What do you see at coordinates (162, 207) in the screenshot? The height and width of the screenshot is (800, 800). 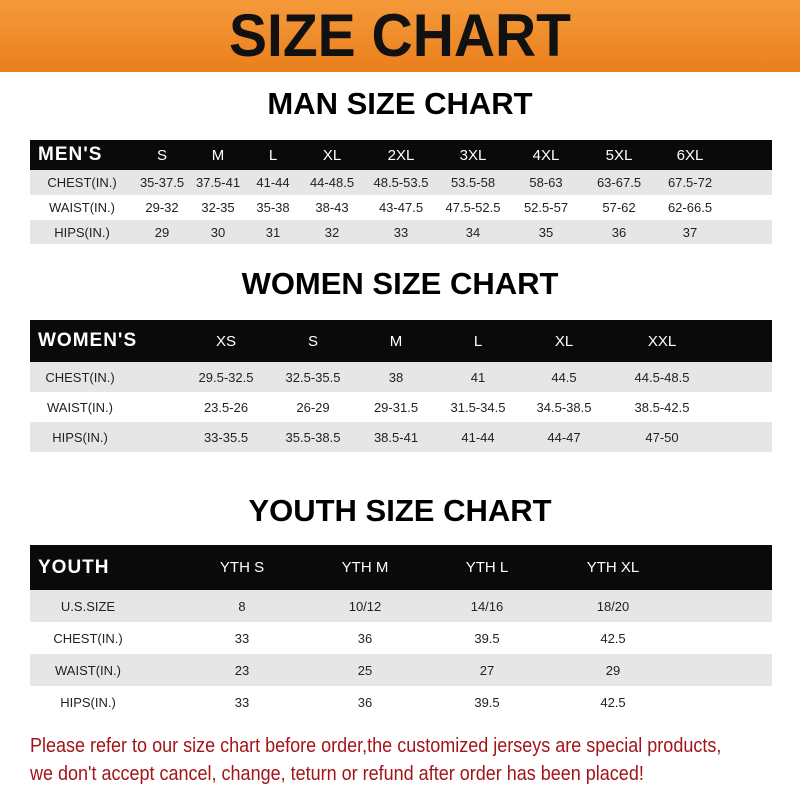 I see `measurement-cell: 29-32` at bounding box center [162, 207].